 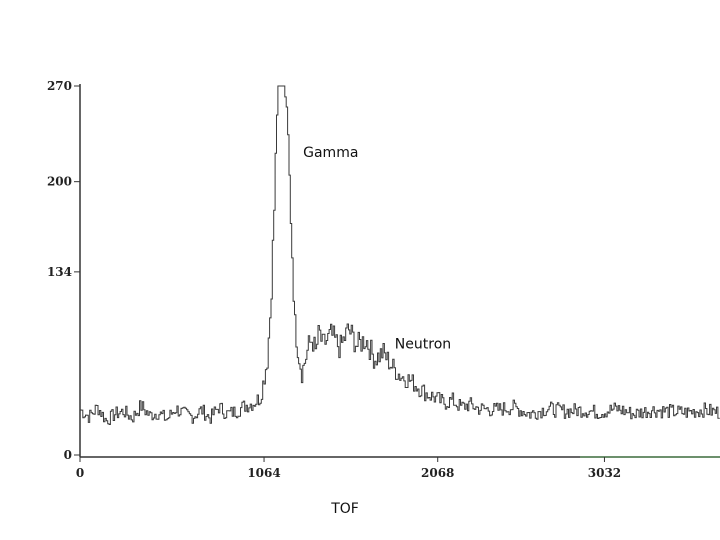 What do you see at coordinates (437, 473) in the screenshot?
I see `x-tick-label: 2068` at bounding box center [437, 473].